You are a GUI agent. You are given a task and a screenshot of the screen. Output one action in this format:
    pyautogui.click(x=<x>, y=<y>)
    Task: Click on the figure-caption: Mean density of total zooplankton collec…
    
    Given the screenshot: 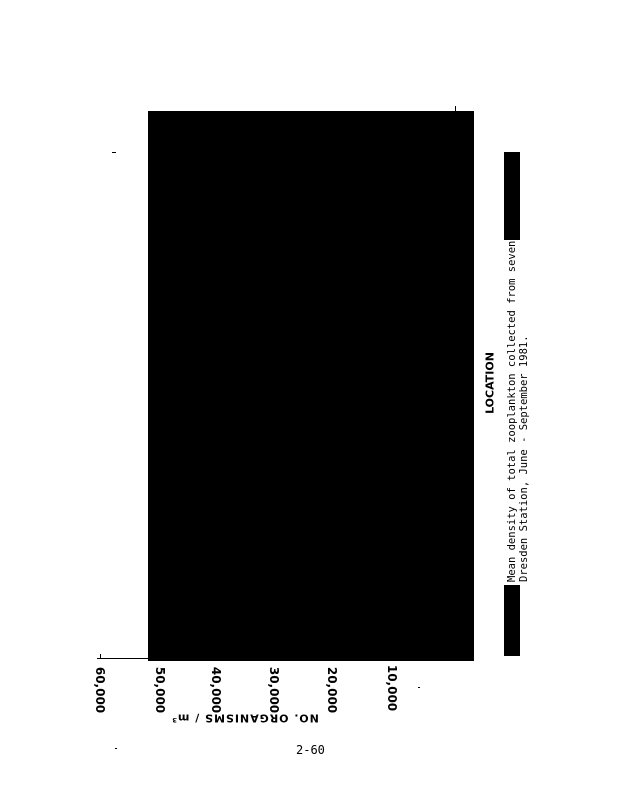 What is the action you would take?
    pyautogui.click(x=518, y=411)
    